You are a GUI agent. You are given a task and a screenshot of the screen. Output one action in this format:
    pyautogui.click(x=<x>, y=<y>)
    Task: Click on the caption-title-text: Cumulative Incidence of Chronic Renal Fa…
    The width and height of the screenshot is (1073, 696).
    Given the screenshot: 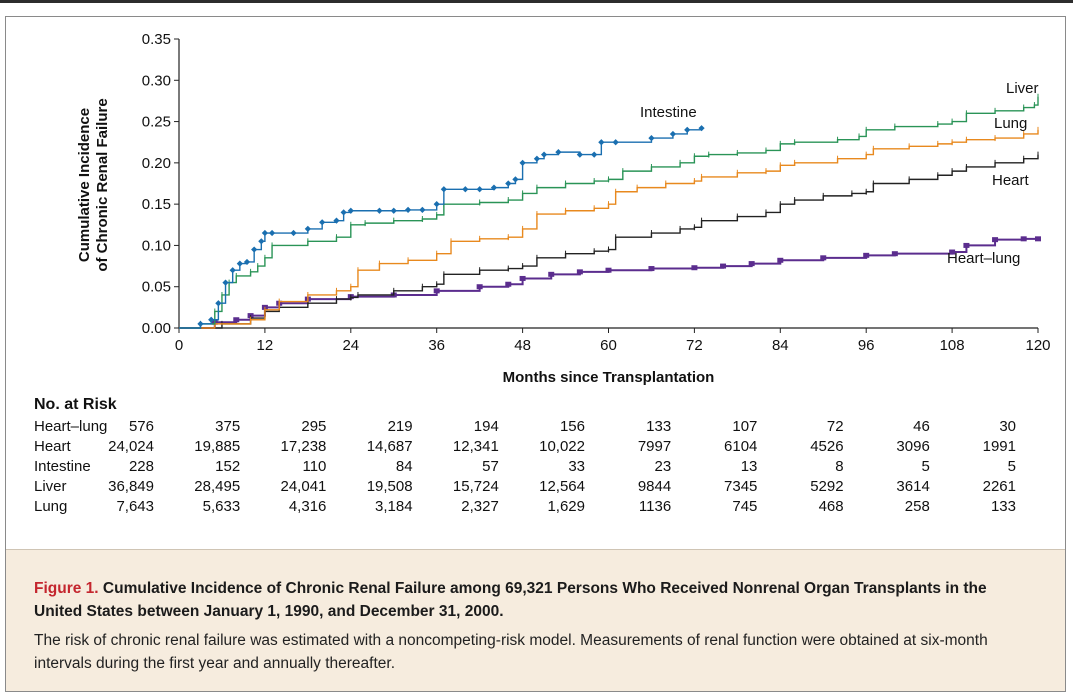 What is the action you would take?
    pyautogui.click(x=510, y=600)
    